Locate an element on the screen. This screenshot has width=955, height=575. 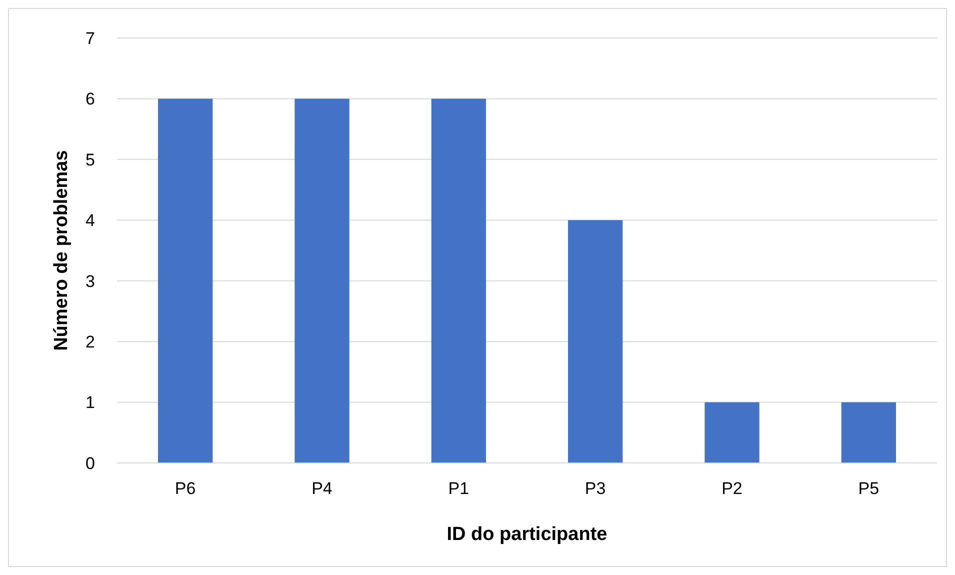
y-tick-label: 1 is located at coordinates (90, 402).